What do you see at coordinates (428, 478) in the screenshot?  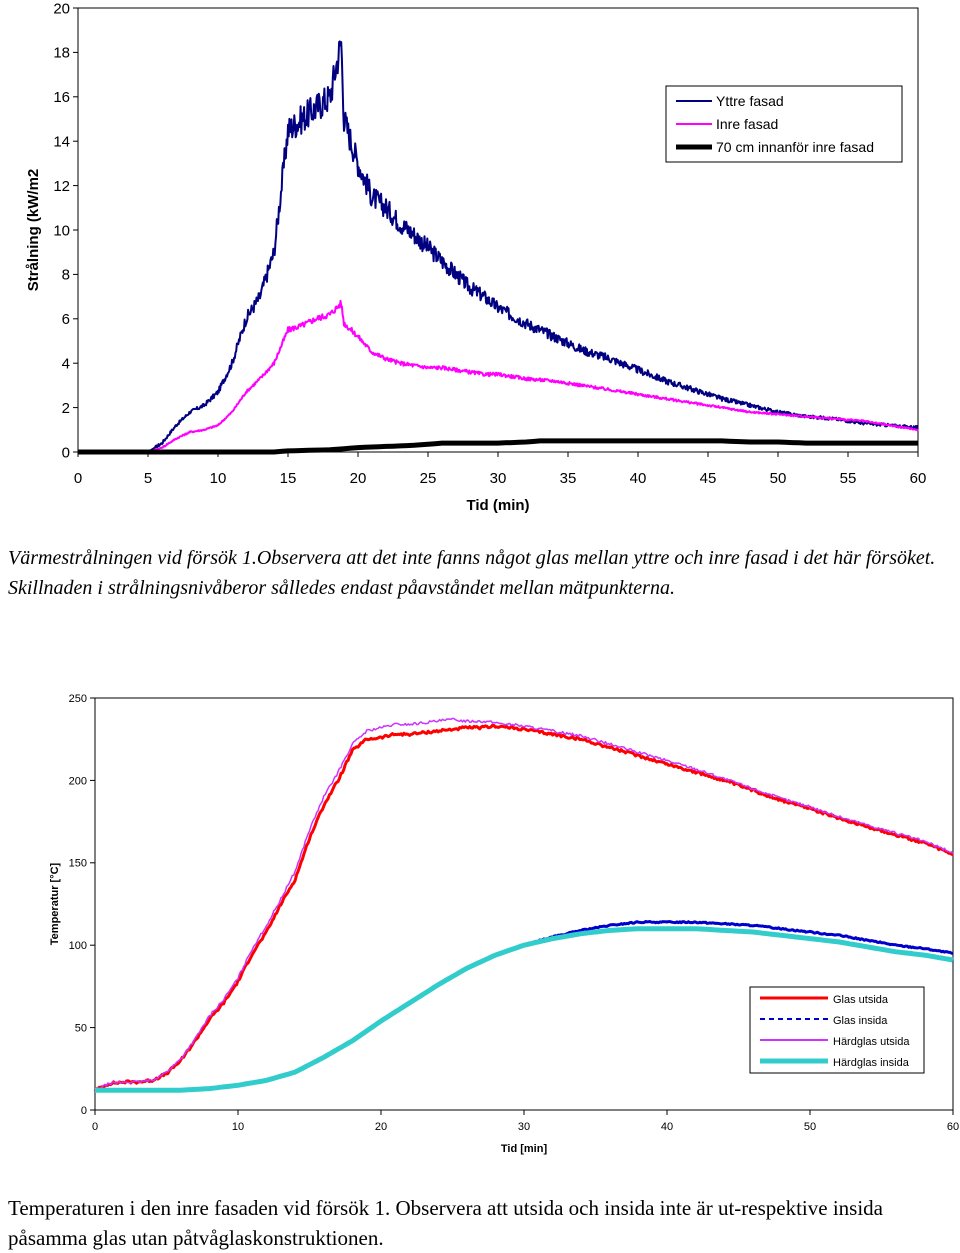 I see `x-tick-label: 25` at bounding box center [428, 478].